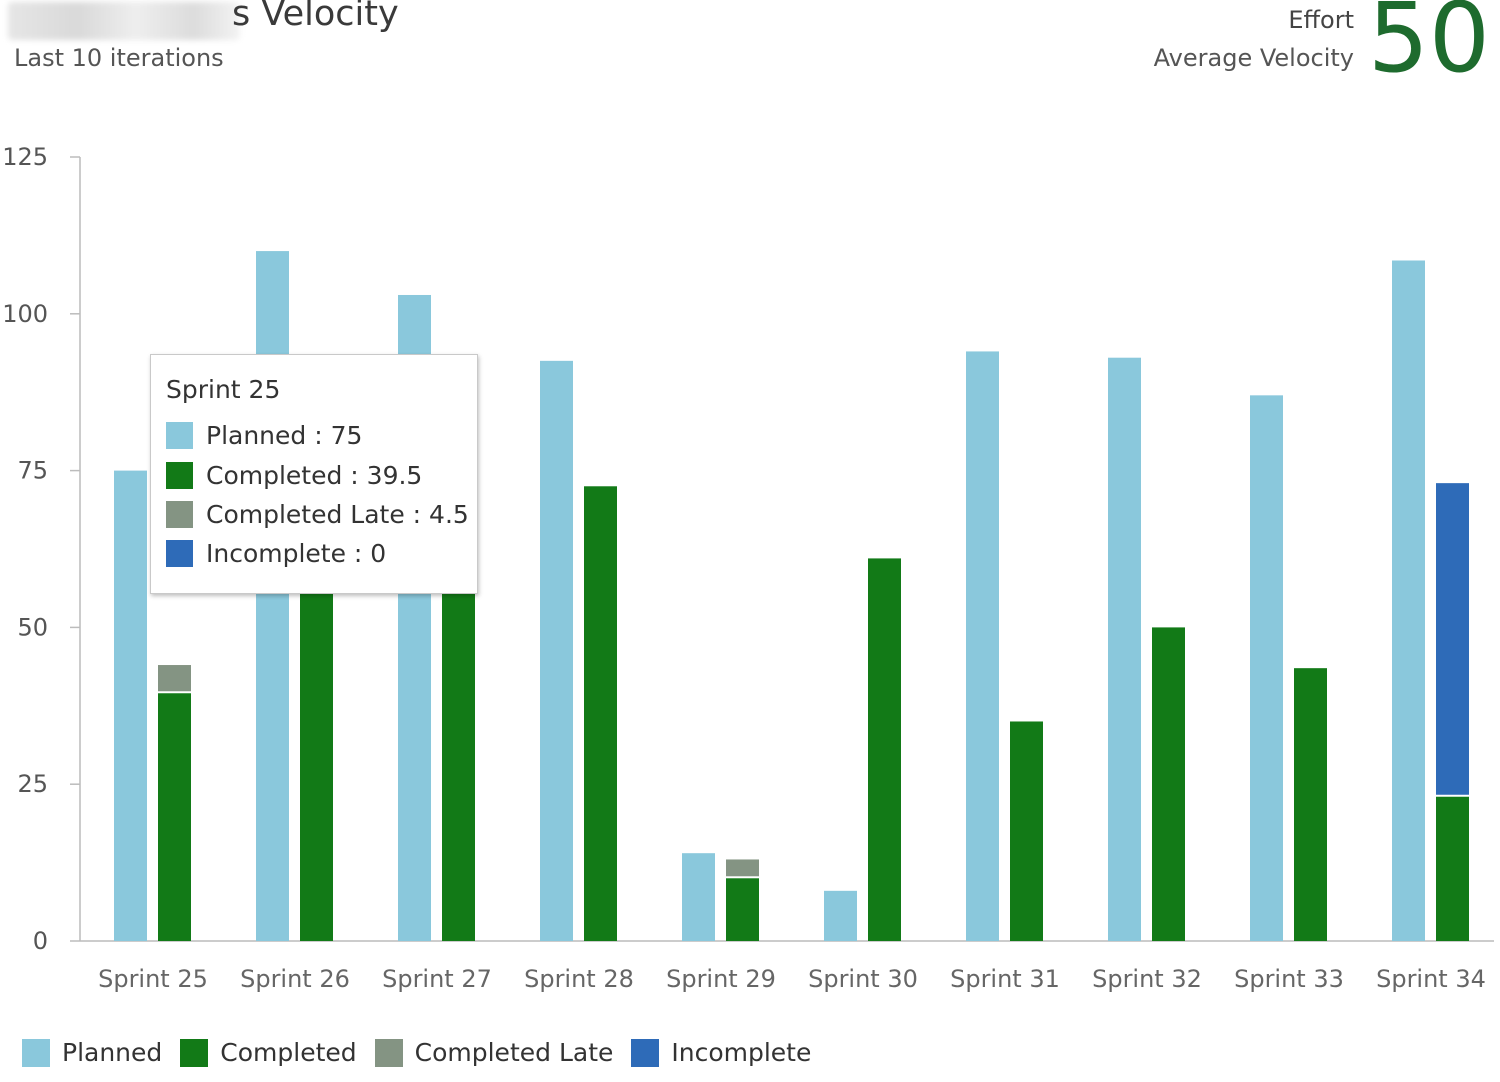  I want to click on legend-item-completed: Completed, so click(268, 1052).